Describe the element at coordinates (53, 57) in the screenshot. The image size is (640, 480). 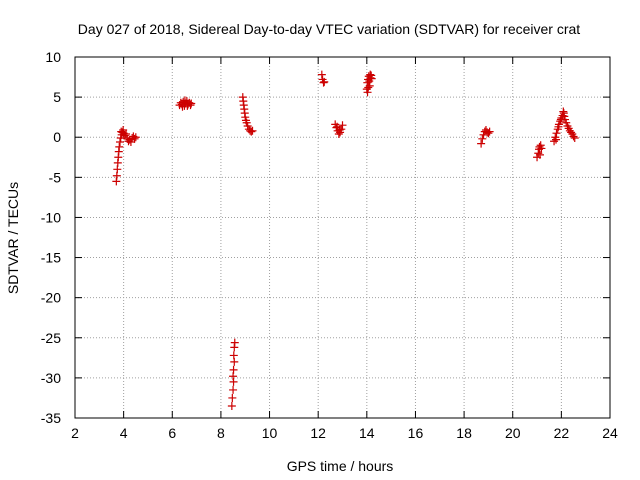
I see `y-tick-label: 10` at that location.